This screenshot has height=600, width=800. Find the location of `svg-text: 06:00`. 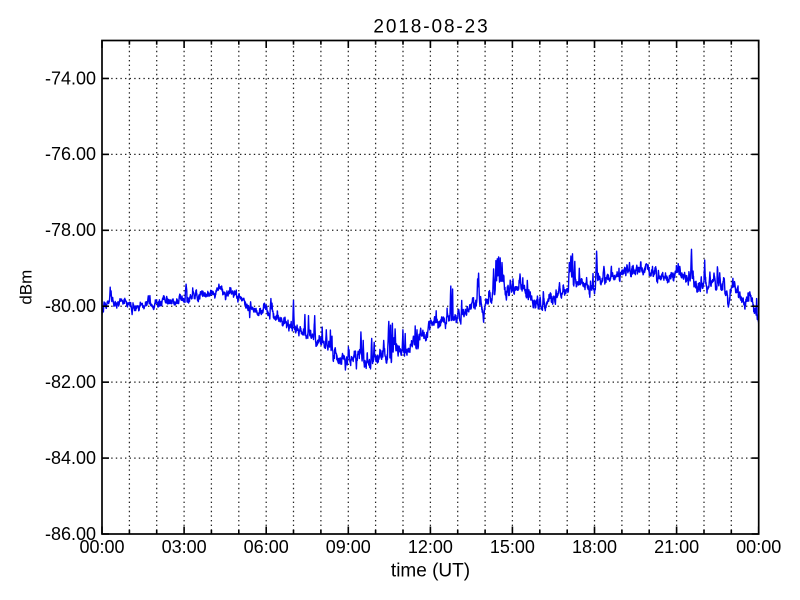

svg-text: 06:00 is located at coordinates (266, 547).